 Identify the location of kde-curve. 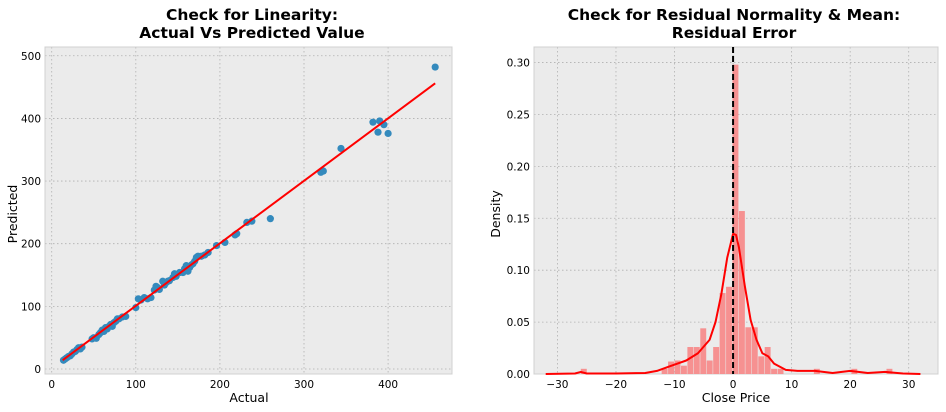
(733, 303).